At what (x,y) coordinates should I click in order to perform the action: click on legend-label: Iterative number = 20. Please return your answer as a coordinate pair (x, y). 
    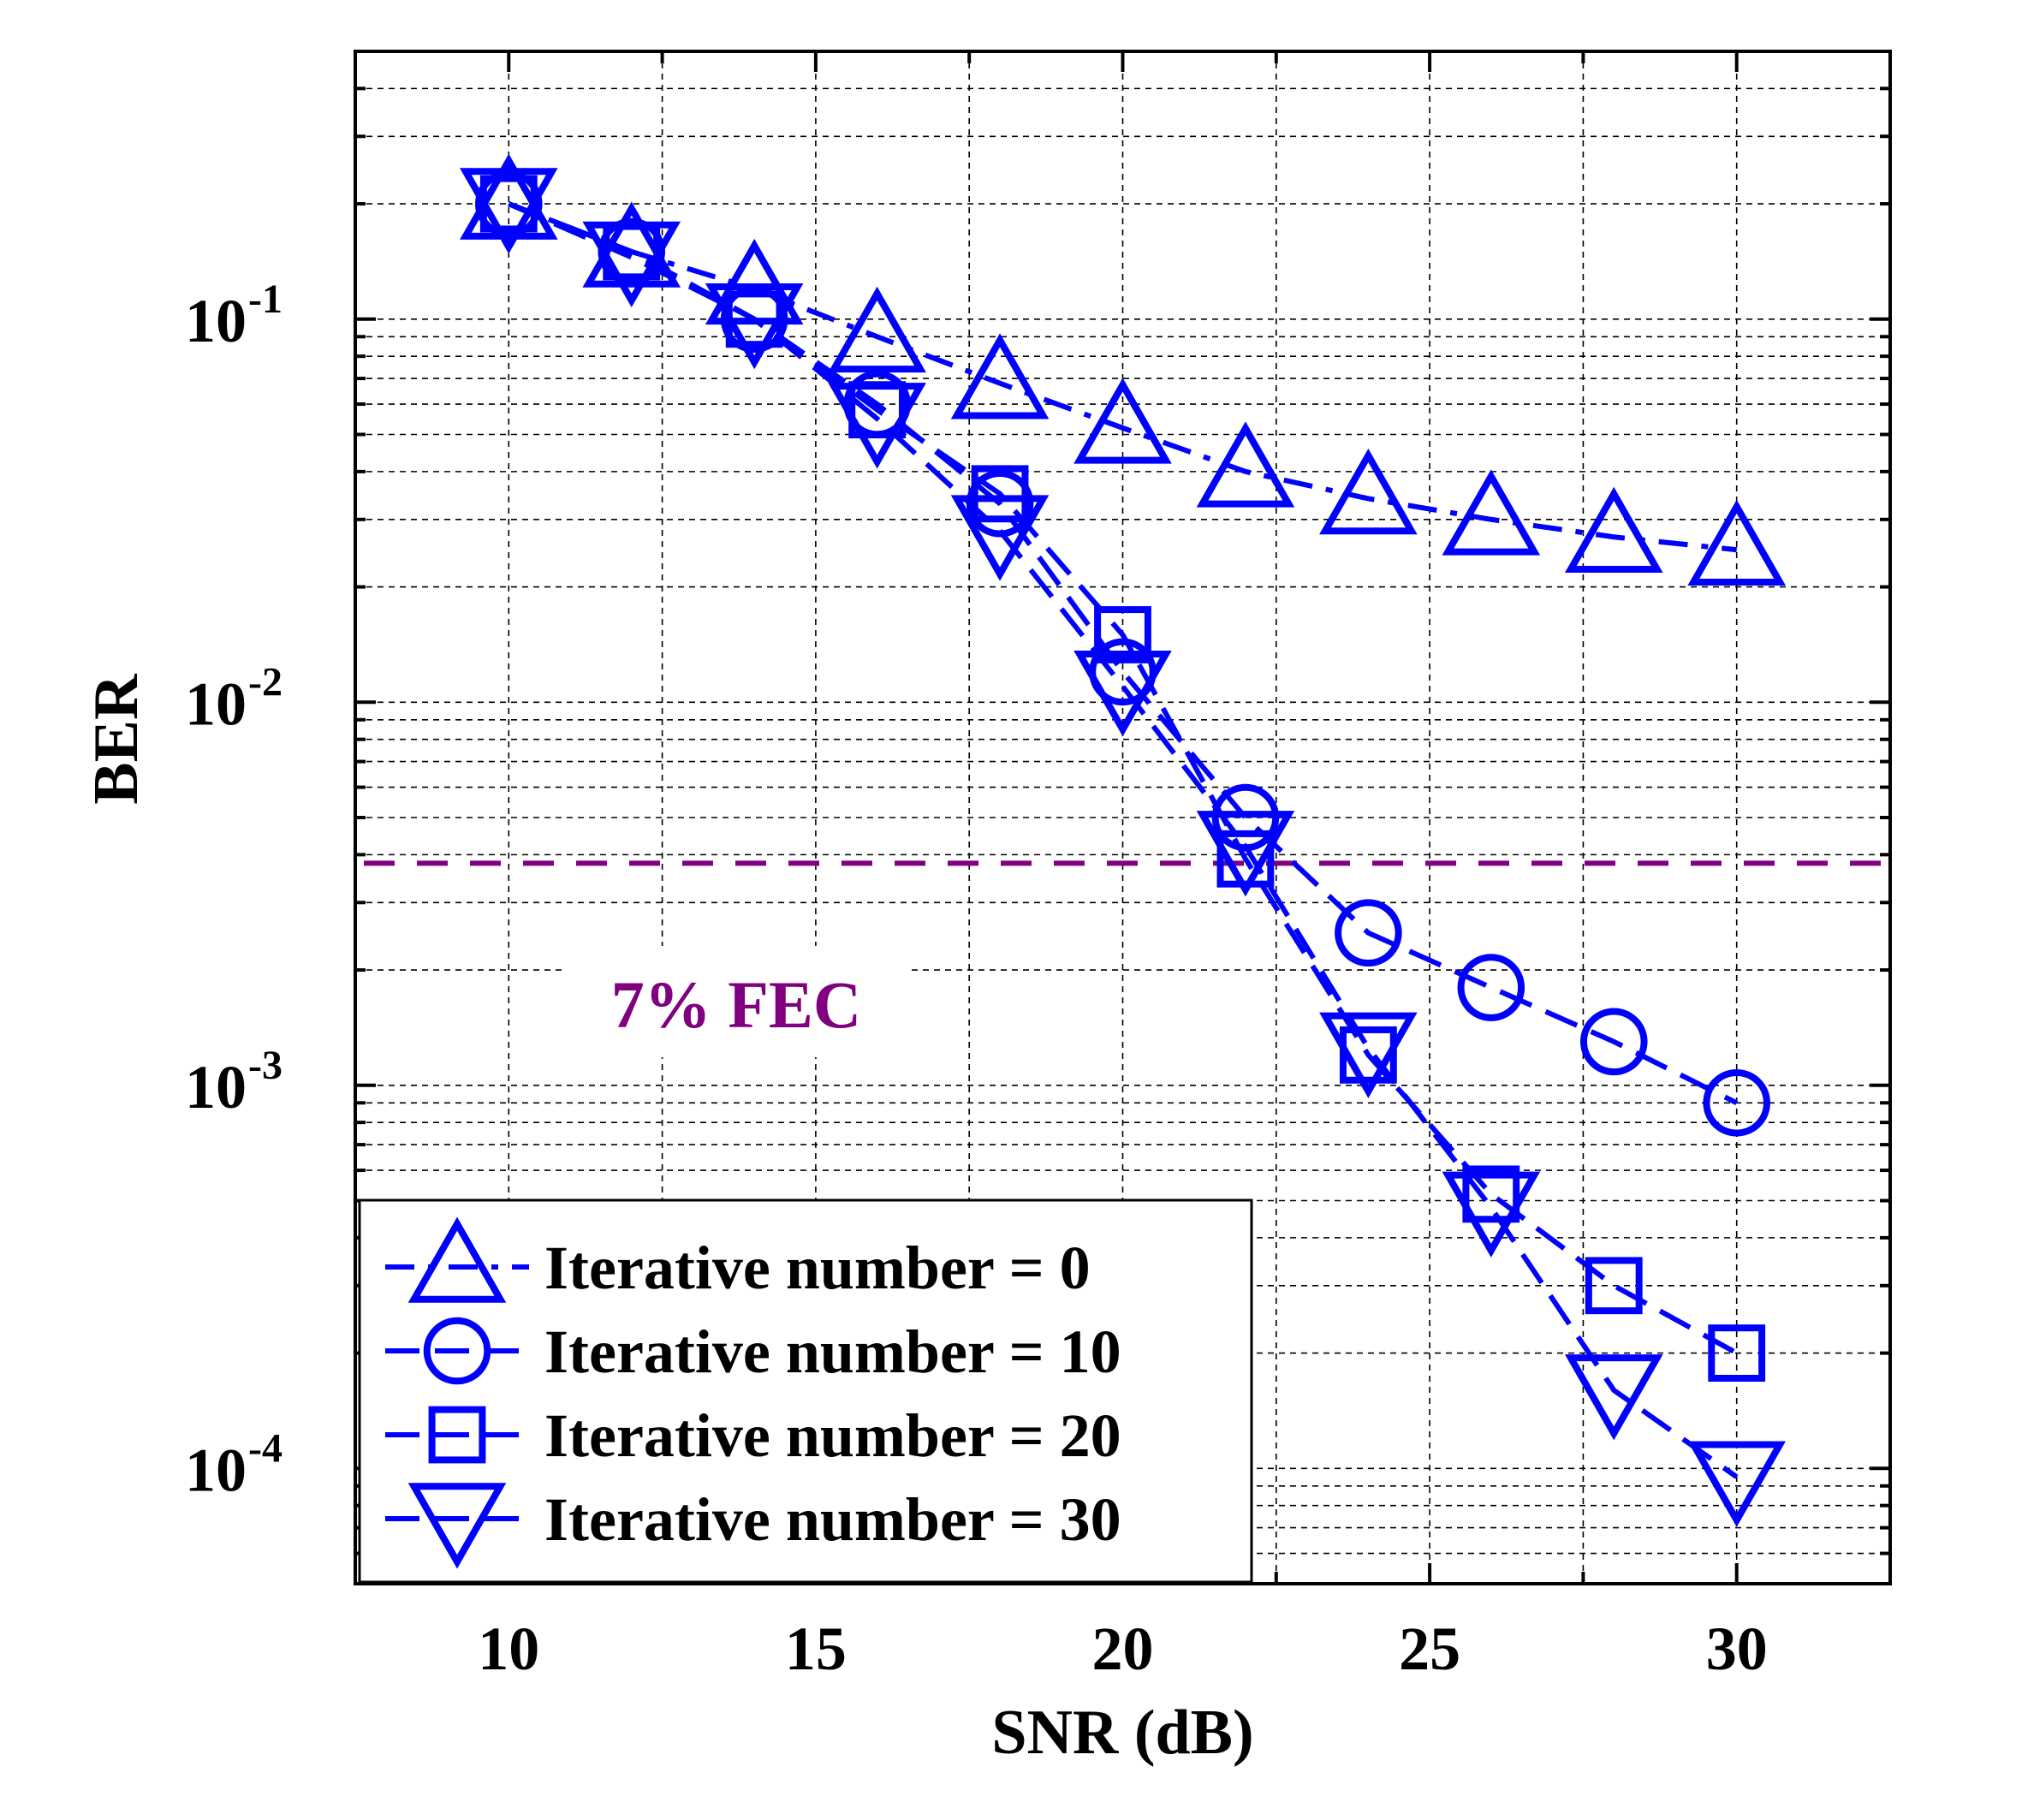
    Looking at the image, I should click on (832, 1435).